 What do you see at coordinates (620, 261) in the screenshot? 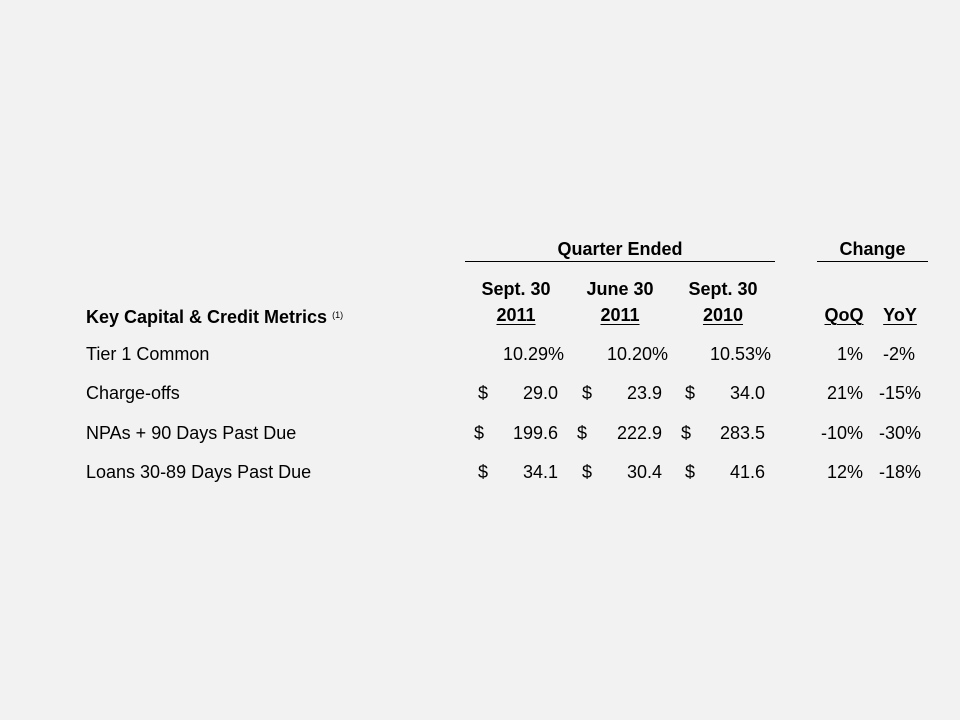
I see `quarter-ended-rule` at bounding box center [620, 261].